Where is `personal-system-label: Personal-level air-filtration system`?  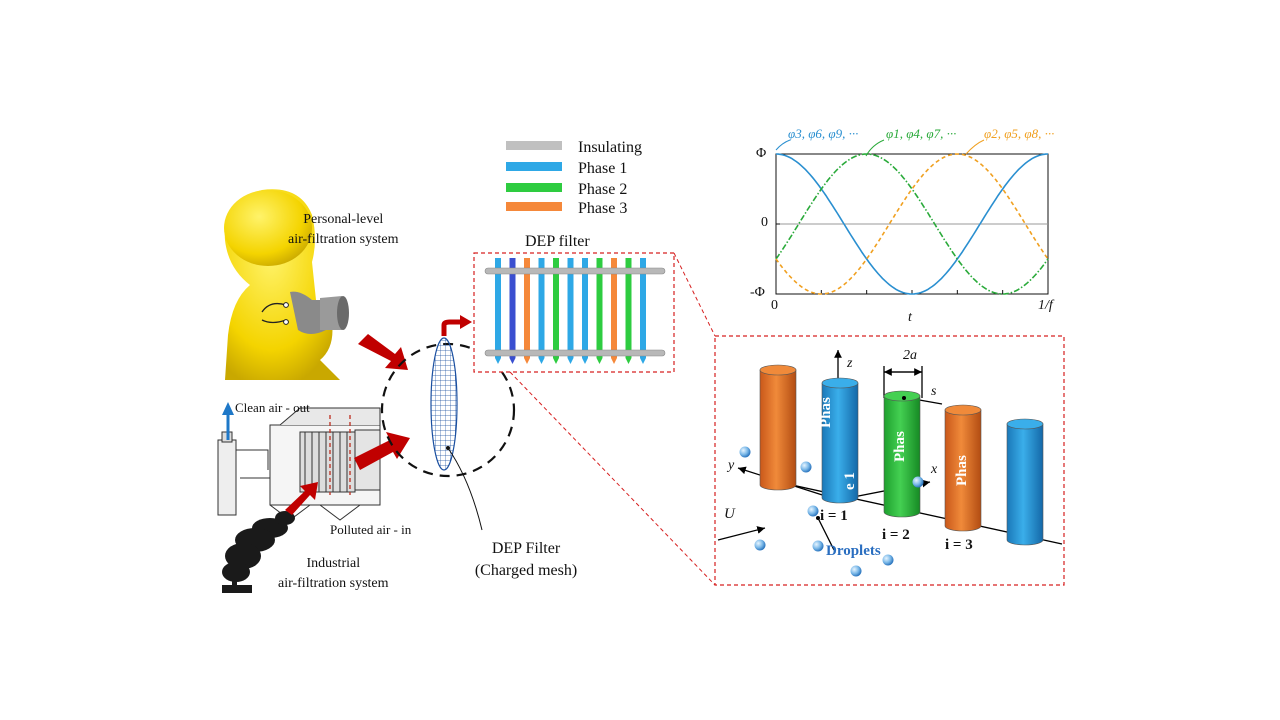 personal-system-label: Personal-level air-filtration system is located at coordinates (343, 230).